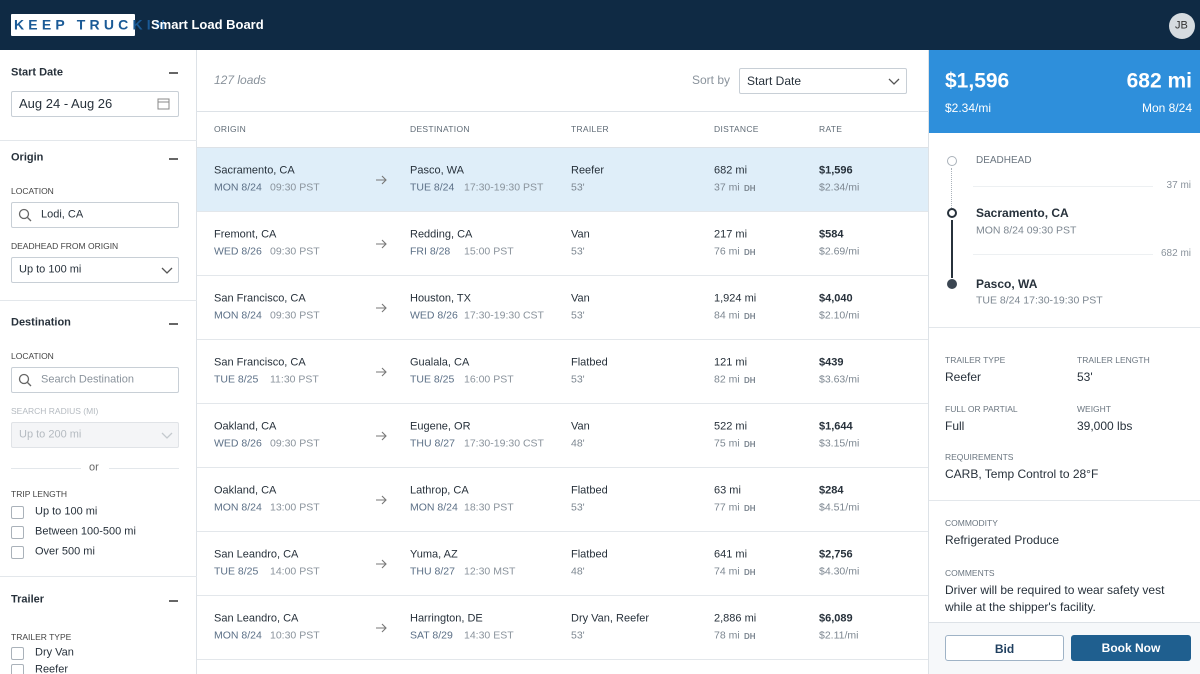 This screenshot has height=674, width=1200. I want to click on origin-city: Sacramento, CA, so click(254, 170).